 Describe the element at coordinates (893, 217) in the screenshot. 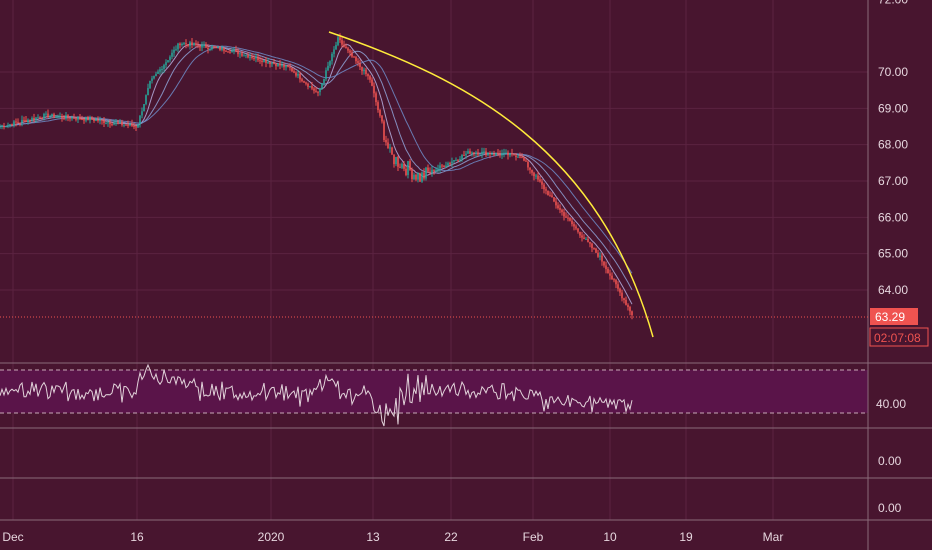

I see `y-tick-label: 66.00` at that location.